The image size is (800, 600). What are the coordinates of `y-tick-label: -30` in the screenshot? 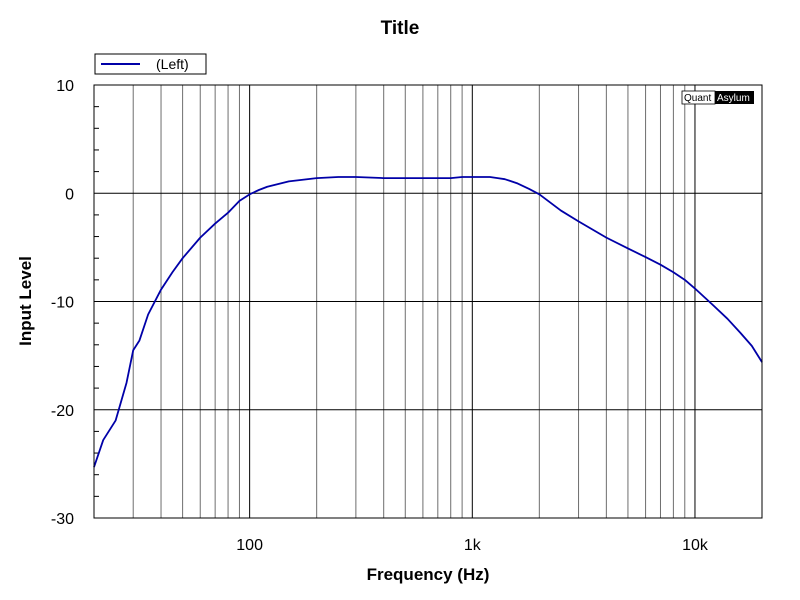 It's located at (62, 519).